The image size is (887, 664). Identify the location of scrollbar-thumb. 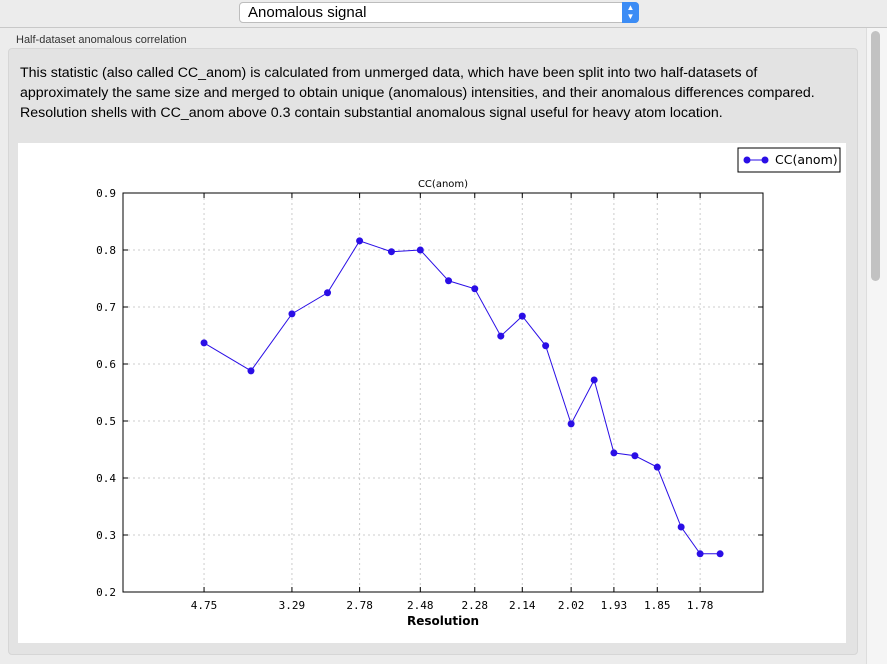
(875, 156).